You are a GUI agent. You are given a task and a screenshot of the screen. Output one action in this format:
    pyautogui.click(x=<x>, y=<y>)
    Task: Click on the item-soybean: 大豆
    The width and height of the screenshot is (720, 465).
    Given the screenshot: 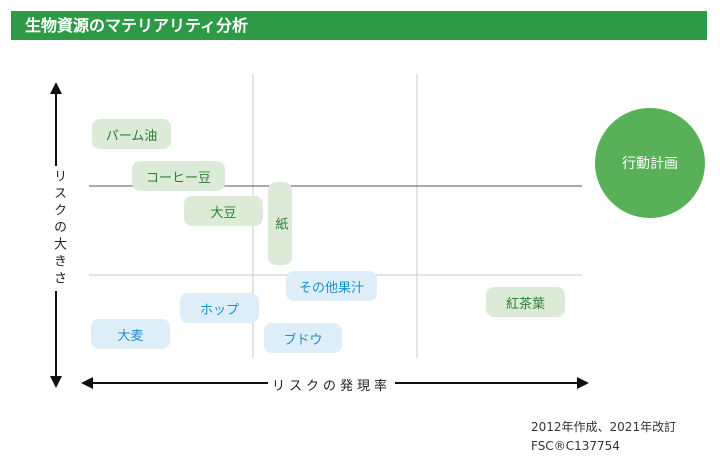 What is the action you would take?
    pyautogui.click(x=223, y=211)
    